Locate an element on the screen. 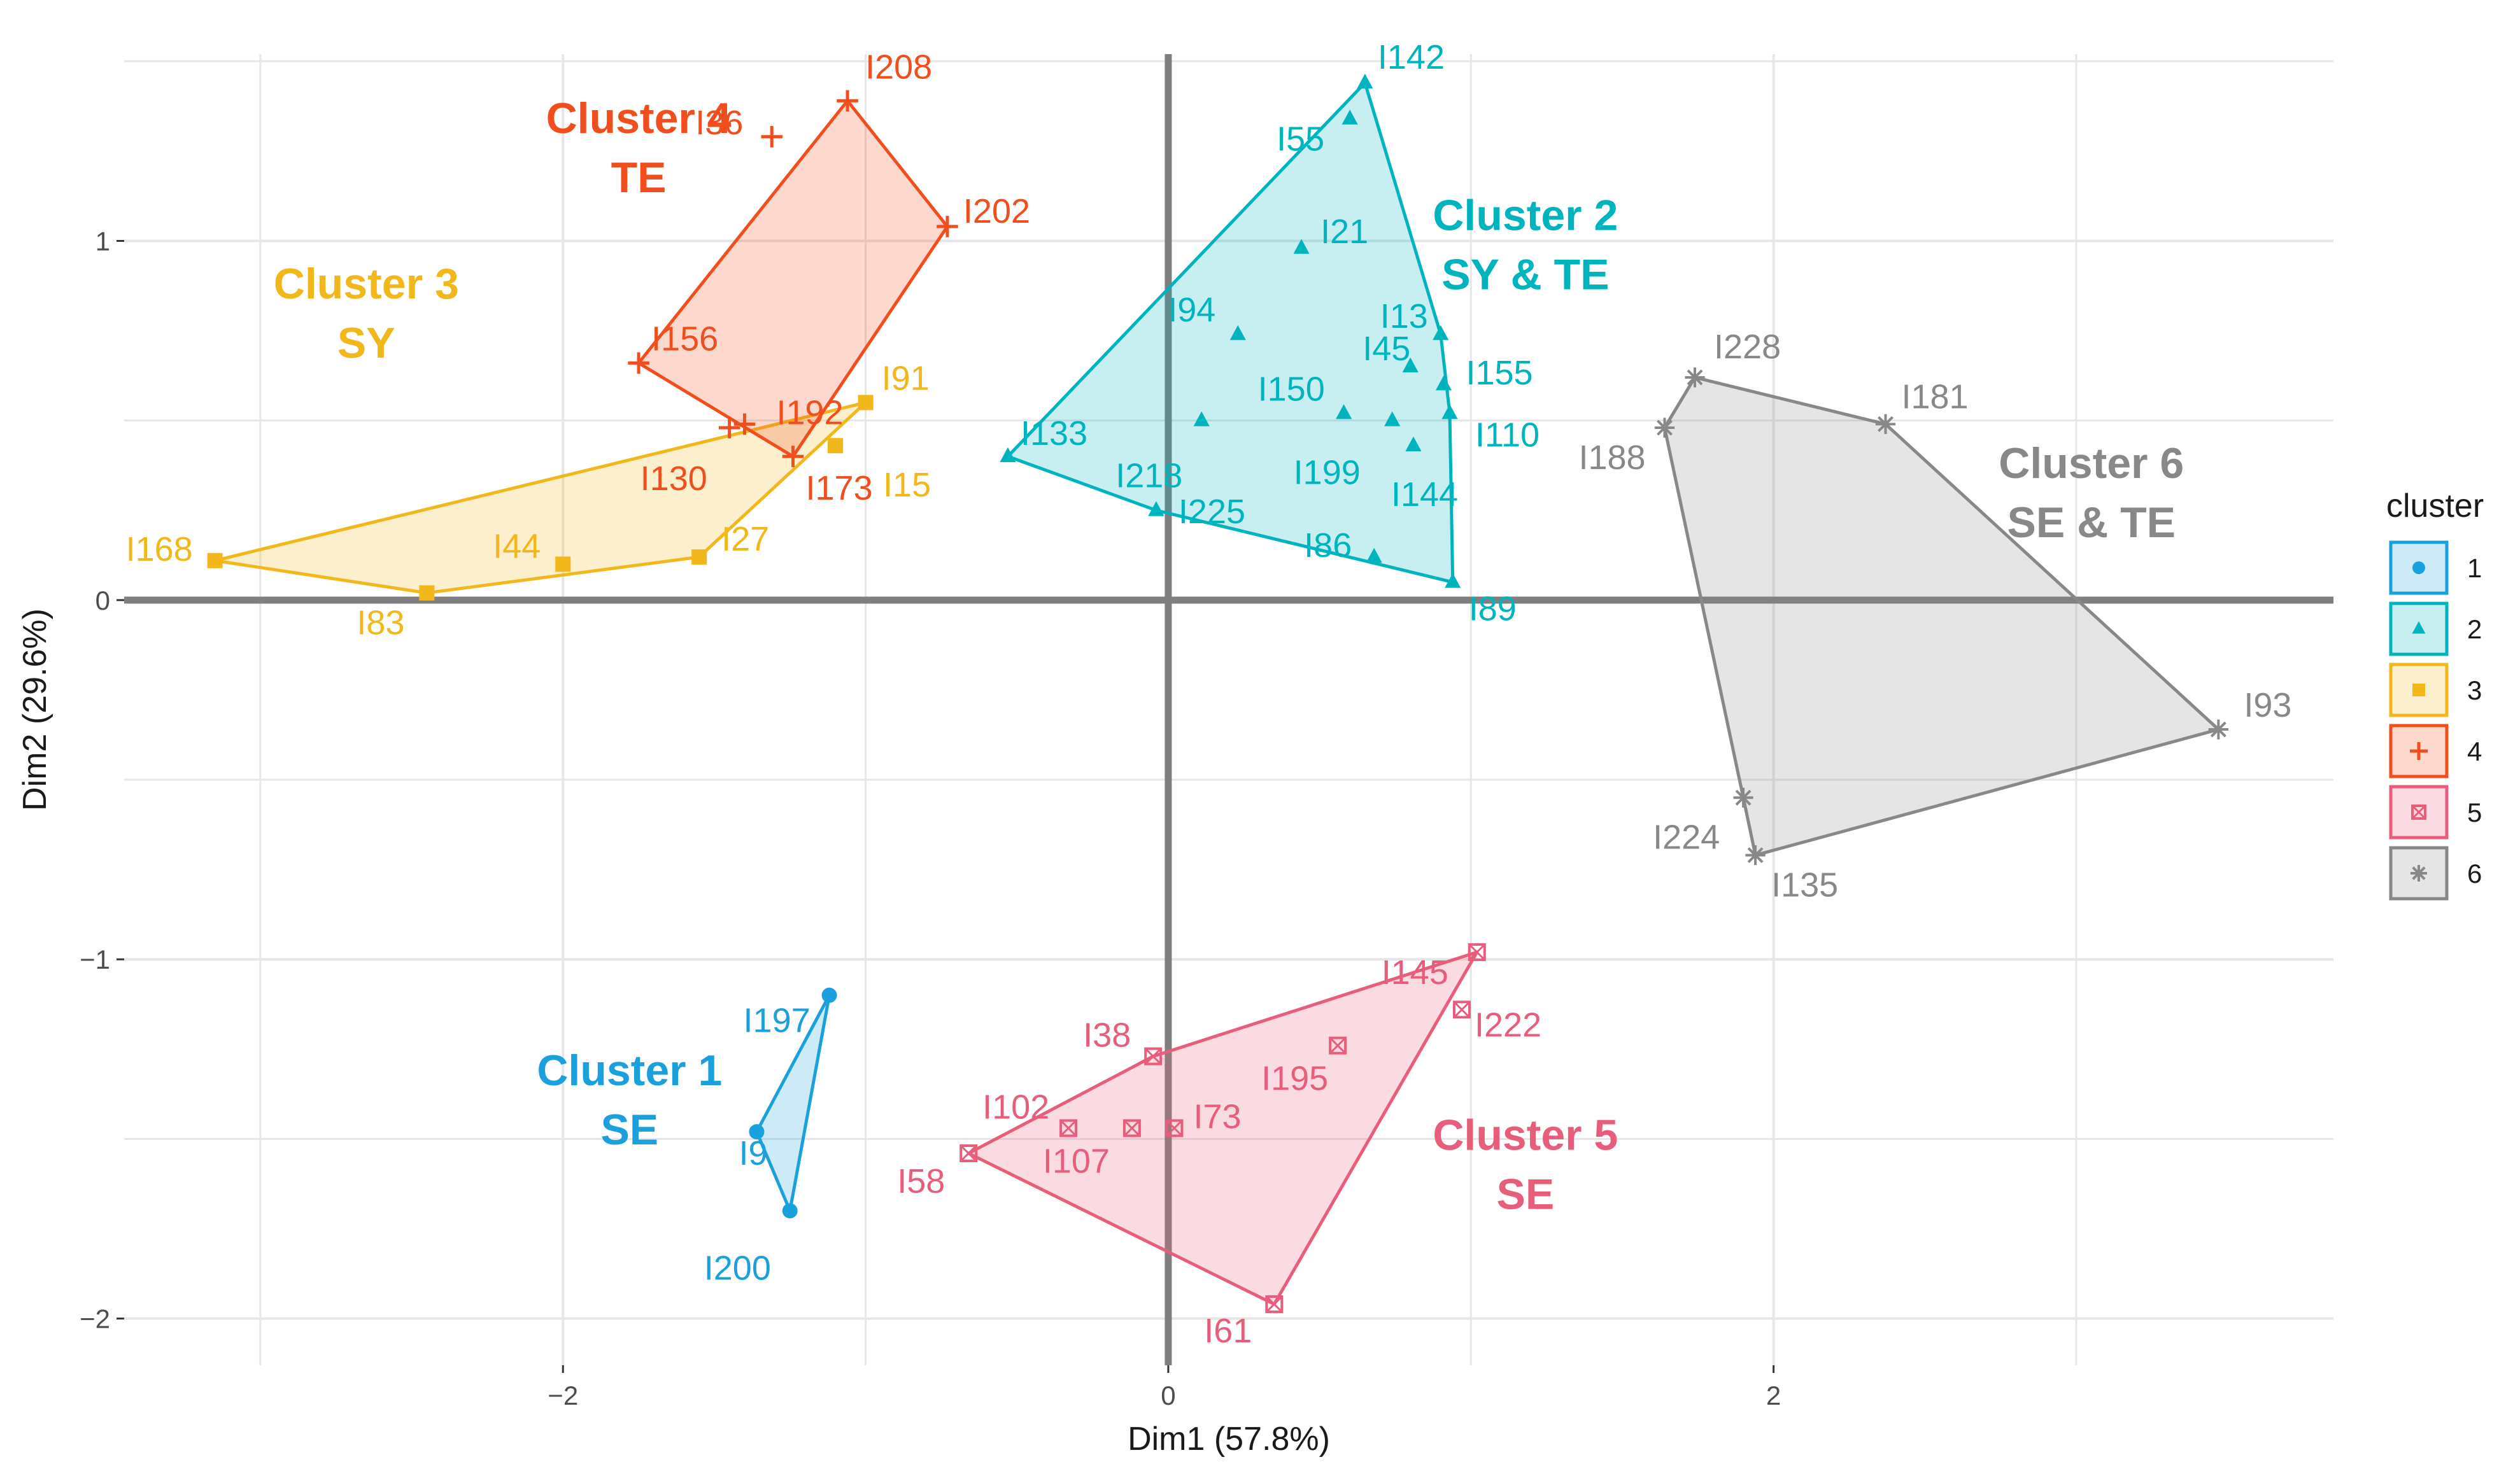 This screenshot has width=2520, height=1476. point-label-i228: I228 is located at coordinates (1747, 347).